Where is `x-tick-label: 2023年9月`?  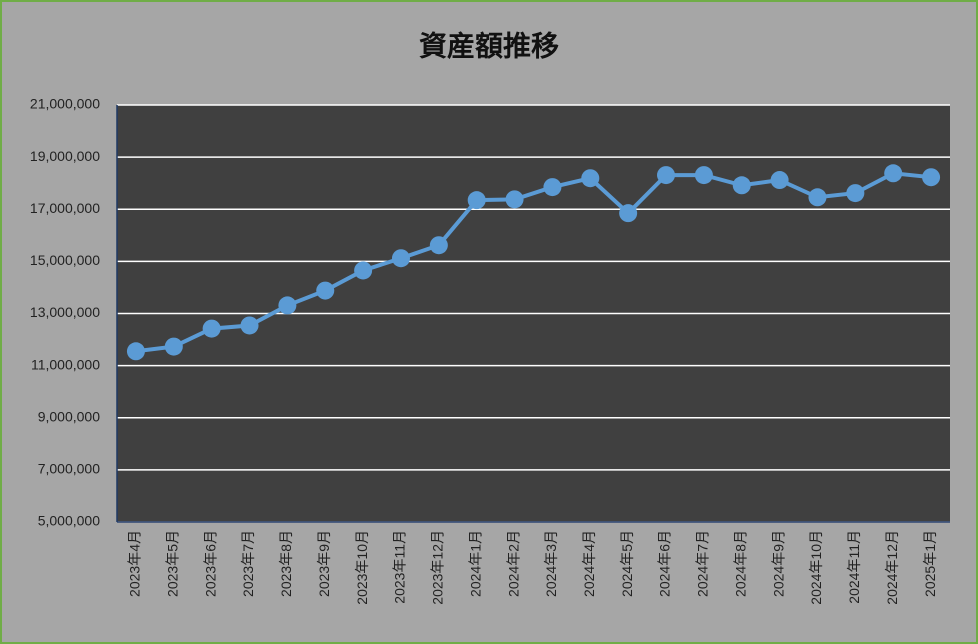 x-tick-label: 2023年9月 is located at coordinates (324, 563).